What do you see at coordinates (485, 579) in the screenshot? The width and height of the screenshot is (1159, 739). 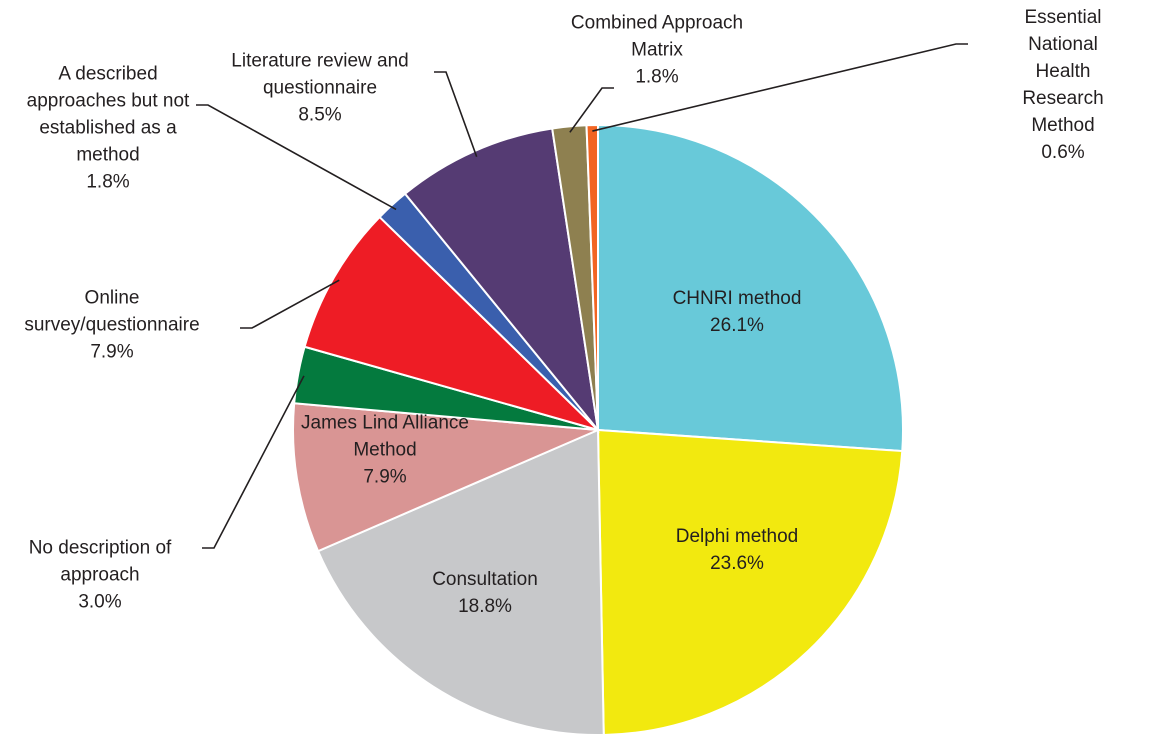 I see `label-line: Consultation` at bounding box center [485, 579].